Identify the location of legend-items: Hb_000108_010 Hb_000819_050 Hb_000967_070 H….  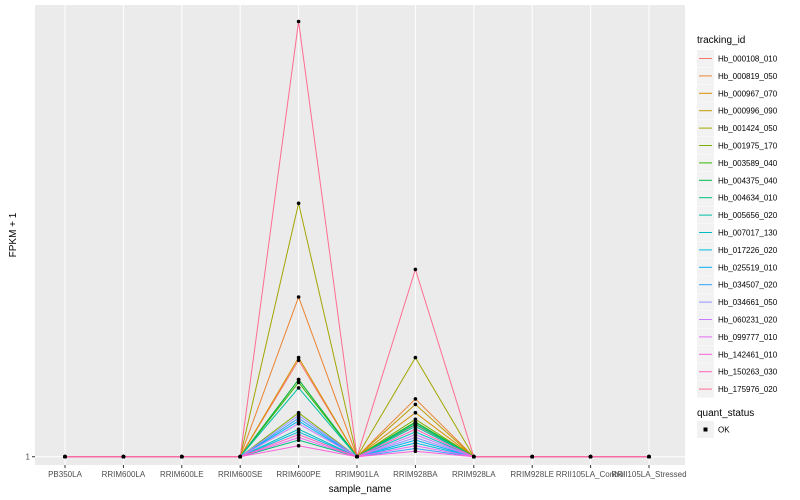
(737, 224).